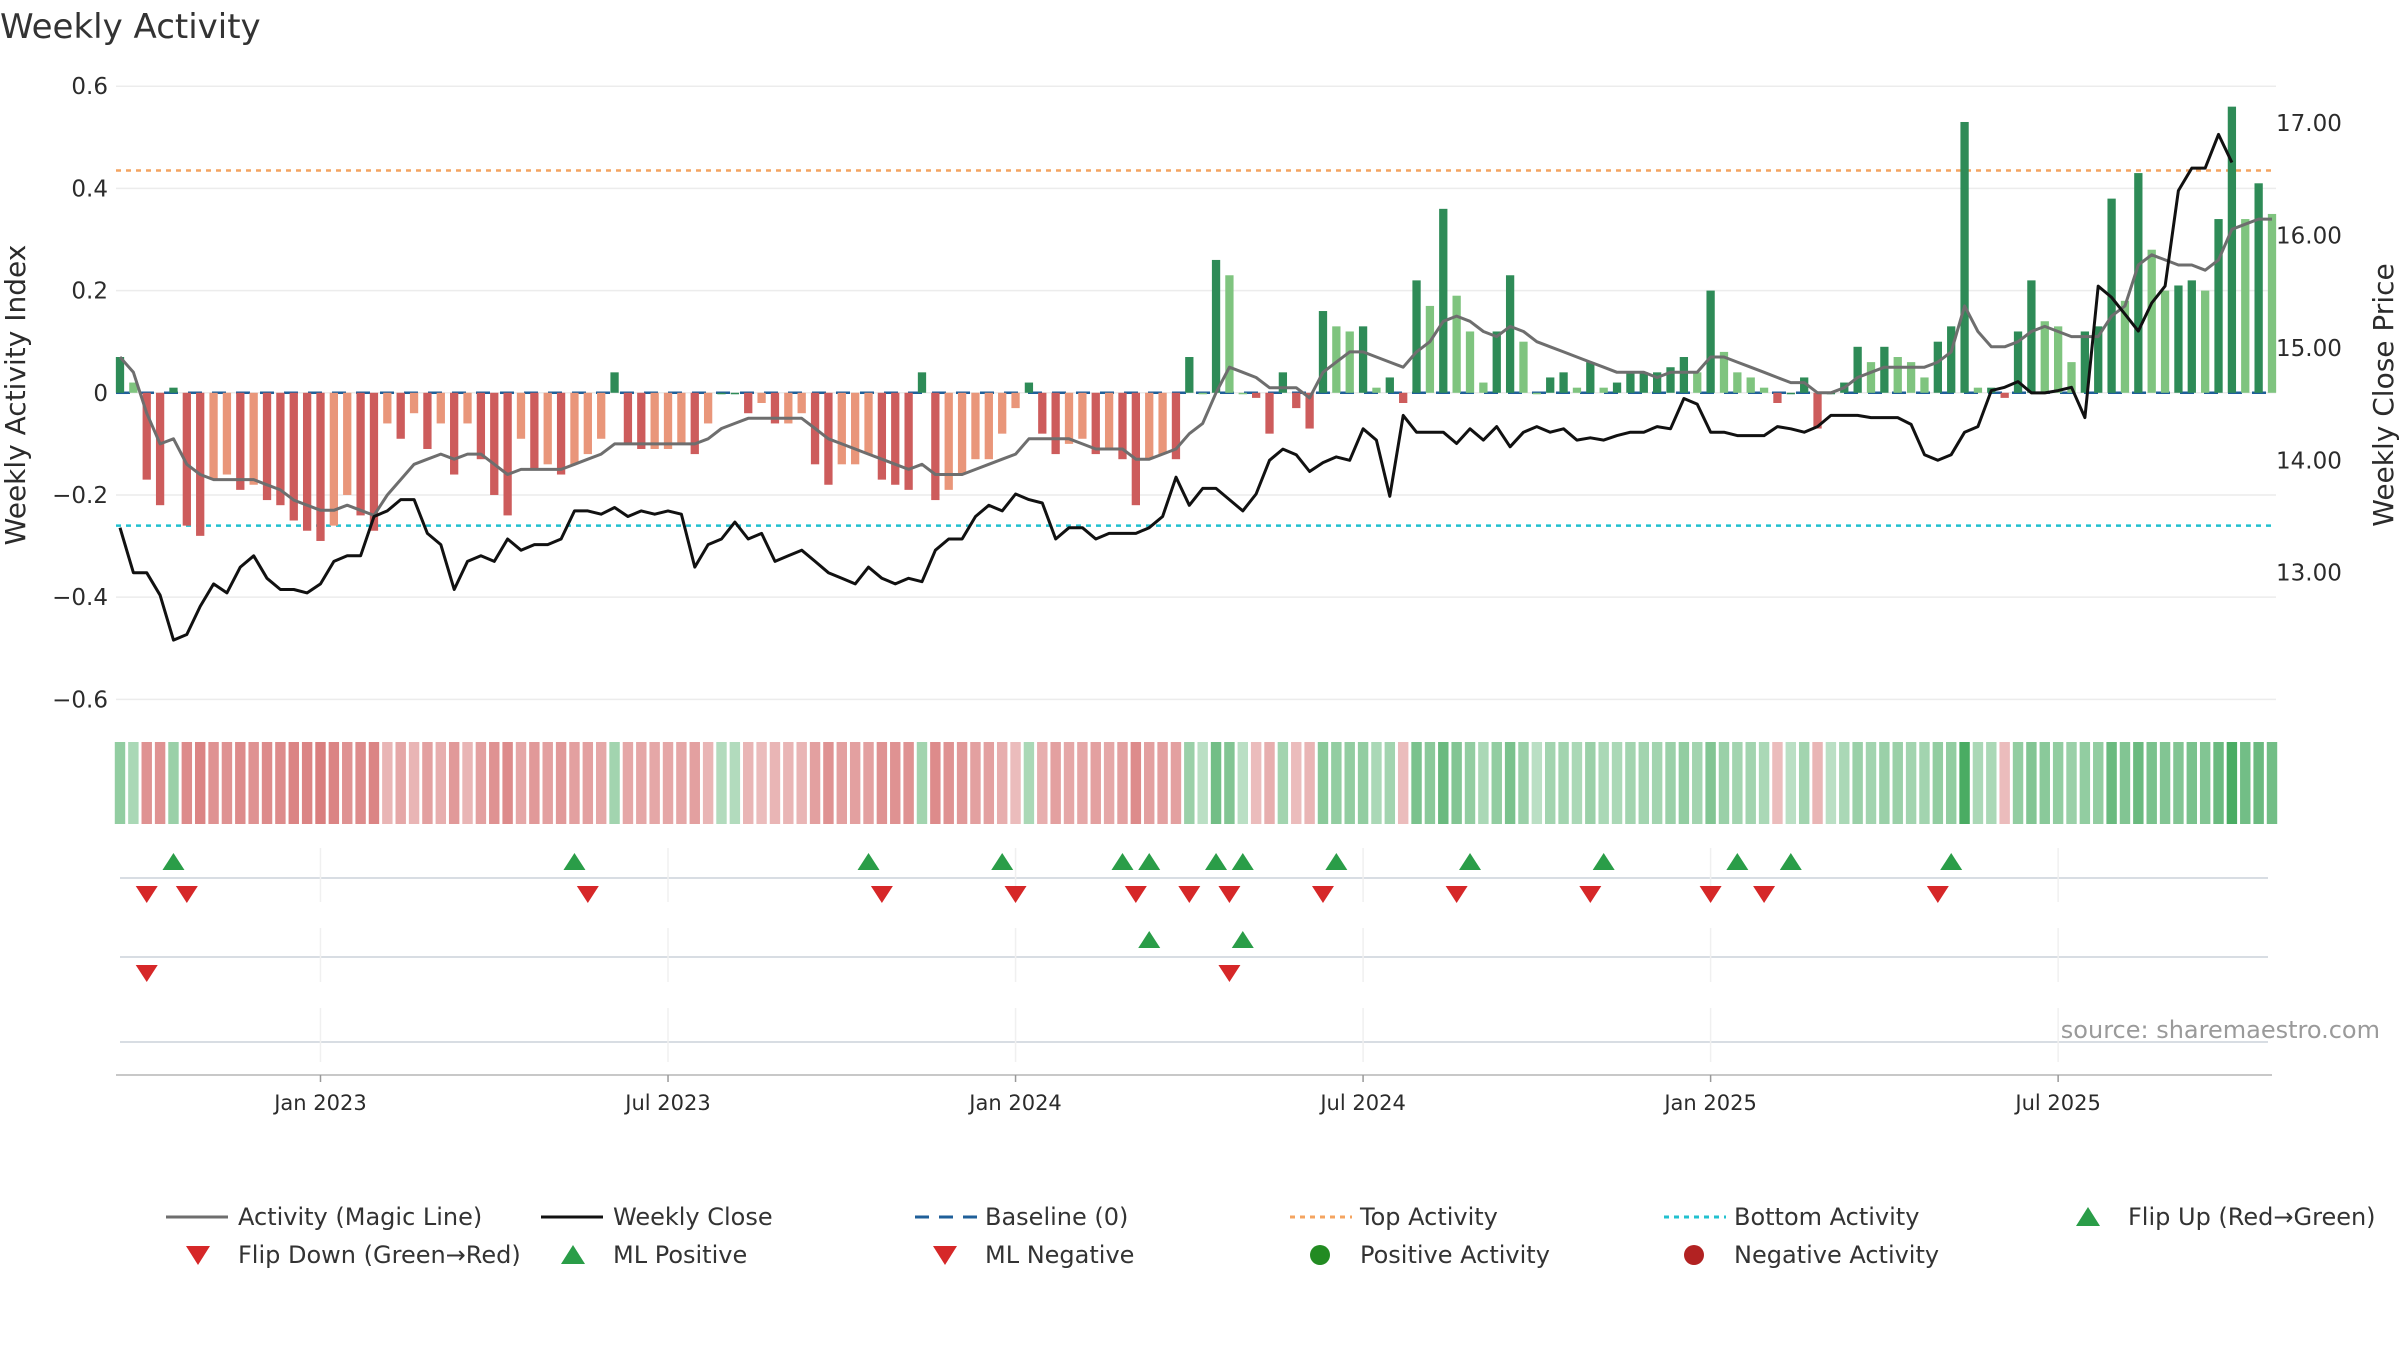  I want to click on y-tick-label: 0.6, so click(89, 87).